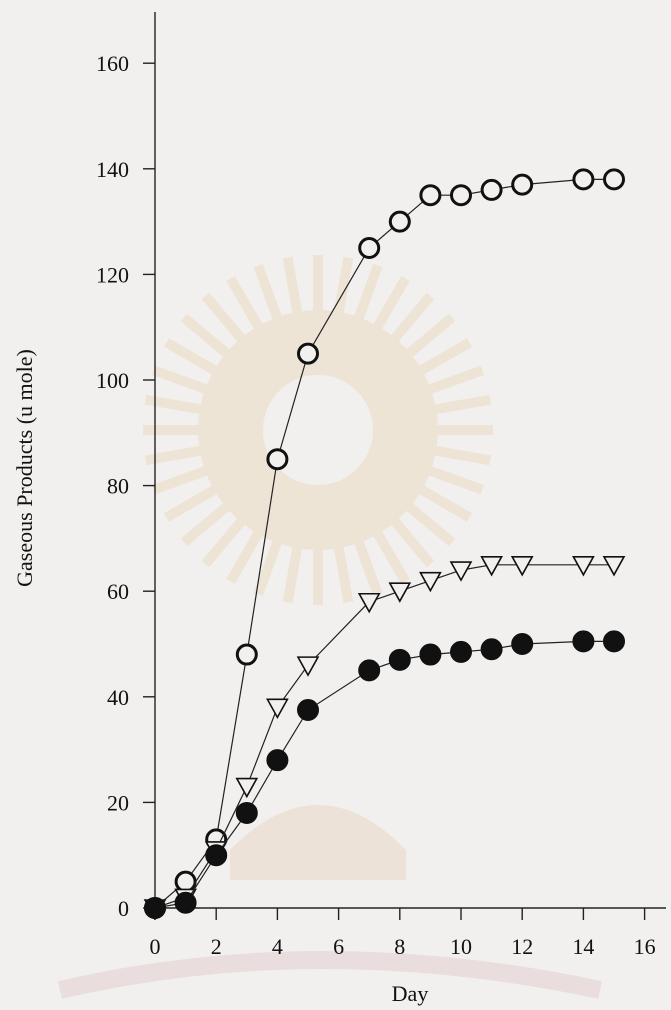 This screenshot has height=1010, width=671. Describe the element at coordinates (583, 946) in the screenshot. I see `x-tick-label: 14` at that location.